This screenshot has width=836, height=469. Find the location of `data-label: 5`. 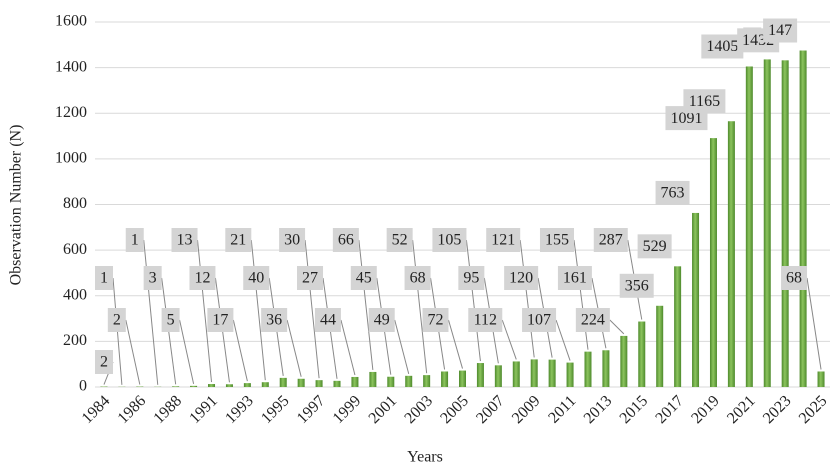

data-label: 5 is located at coordinates (171, 320).